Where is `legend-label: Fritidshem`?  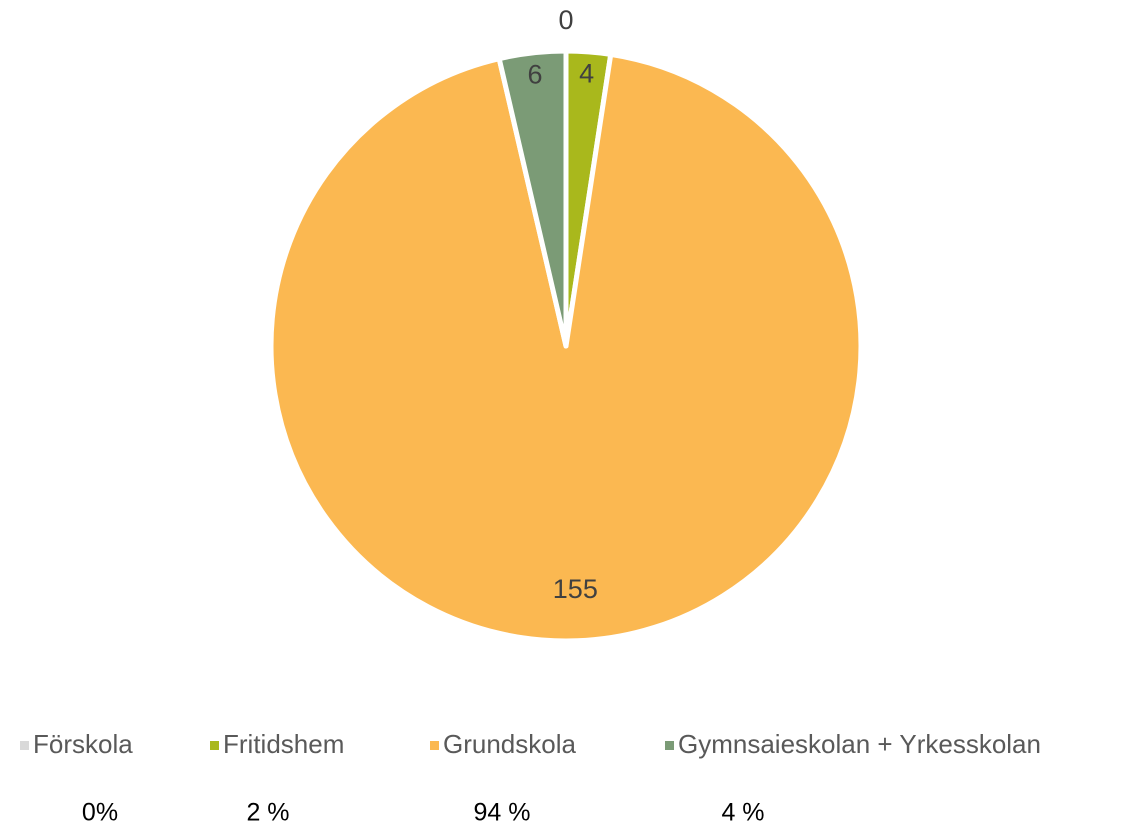
legend-label: Fritidshem is located at coordinates (283, 744).